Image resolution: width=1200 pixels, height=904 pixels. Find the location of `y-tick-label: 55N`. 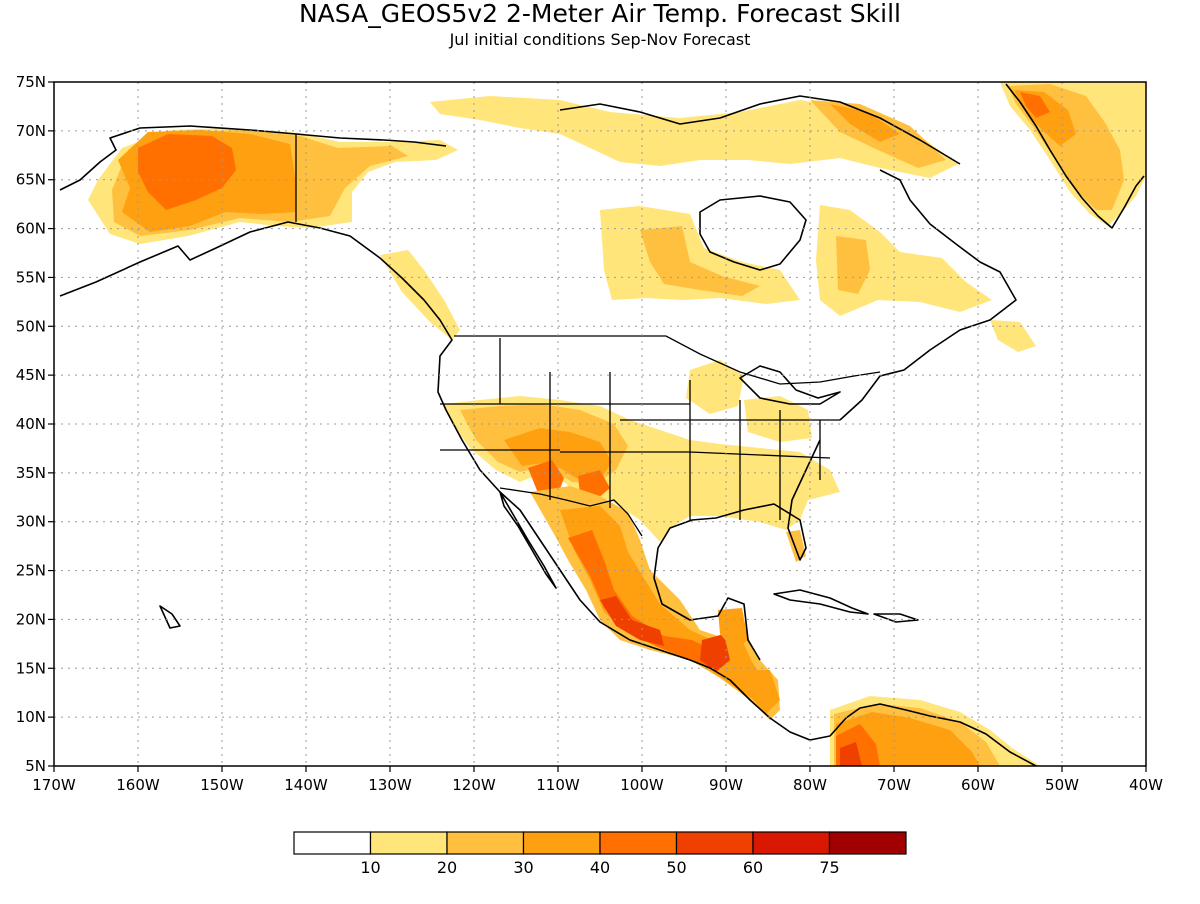

y-tick-label: 55N is located at coordinates (31, 277).